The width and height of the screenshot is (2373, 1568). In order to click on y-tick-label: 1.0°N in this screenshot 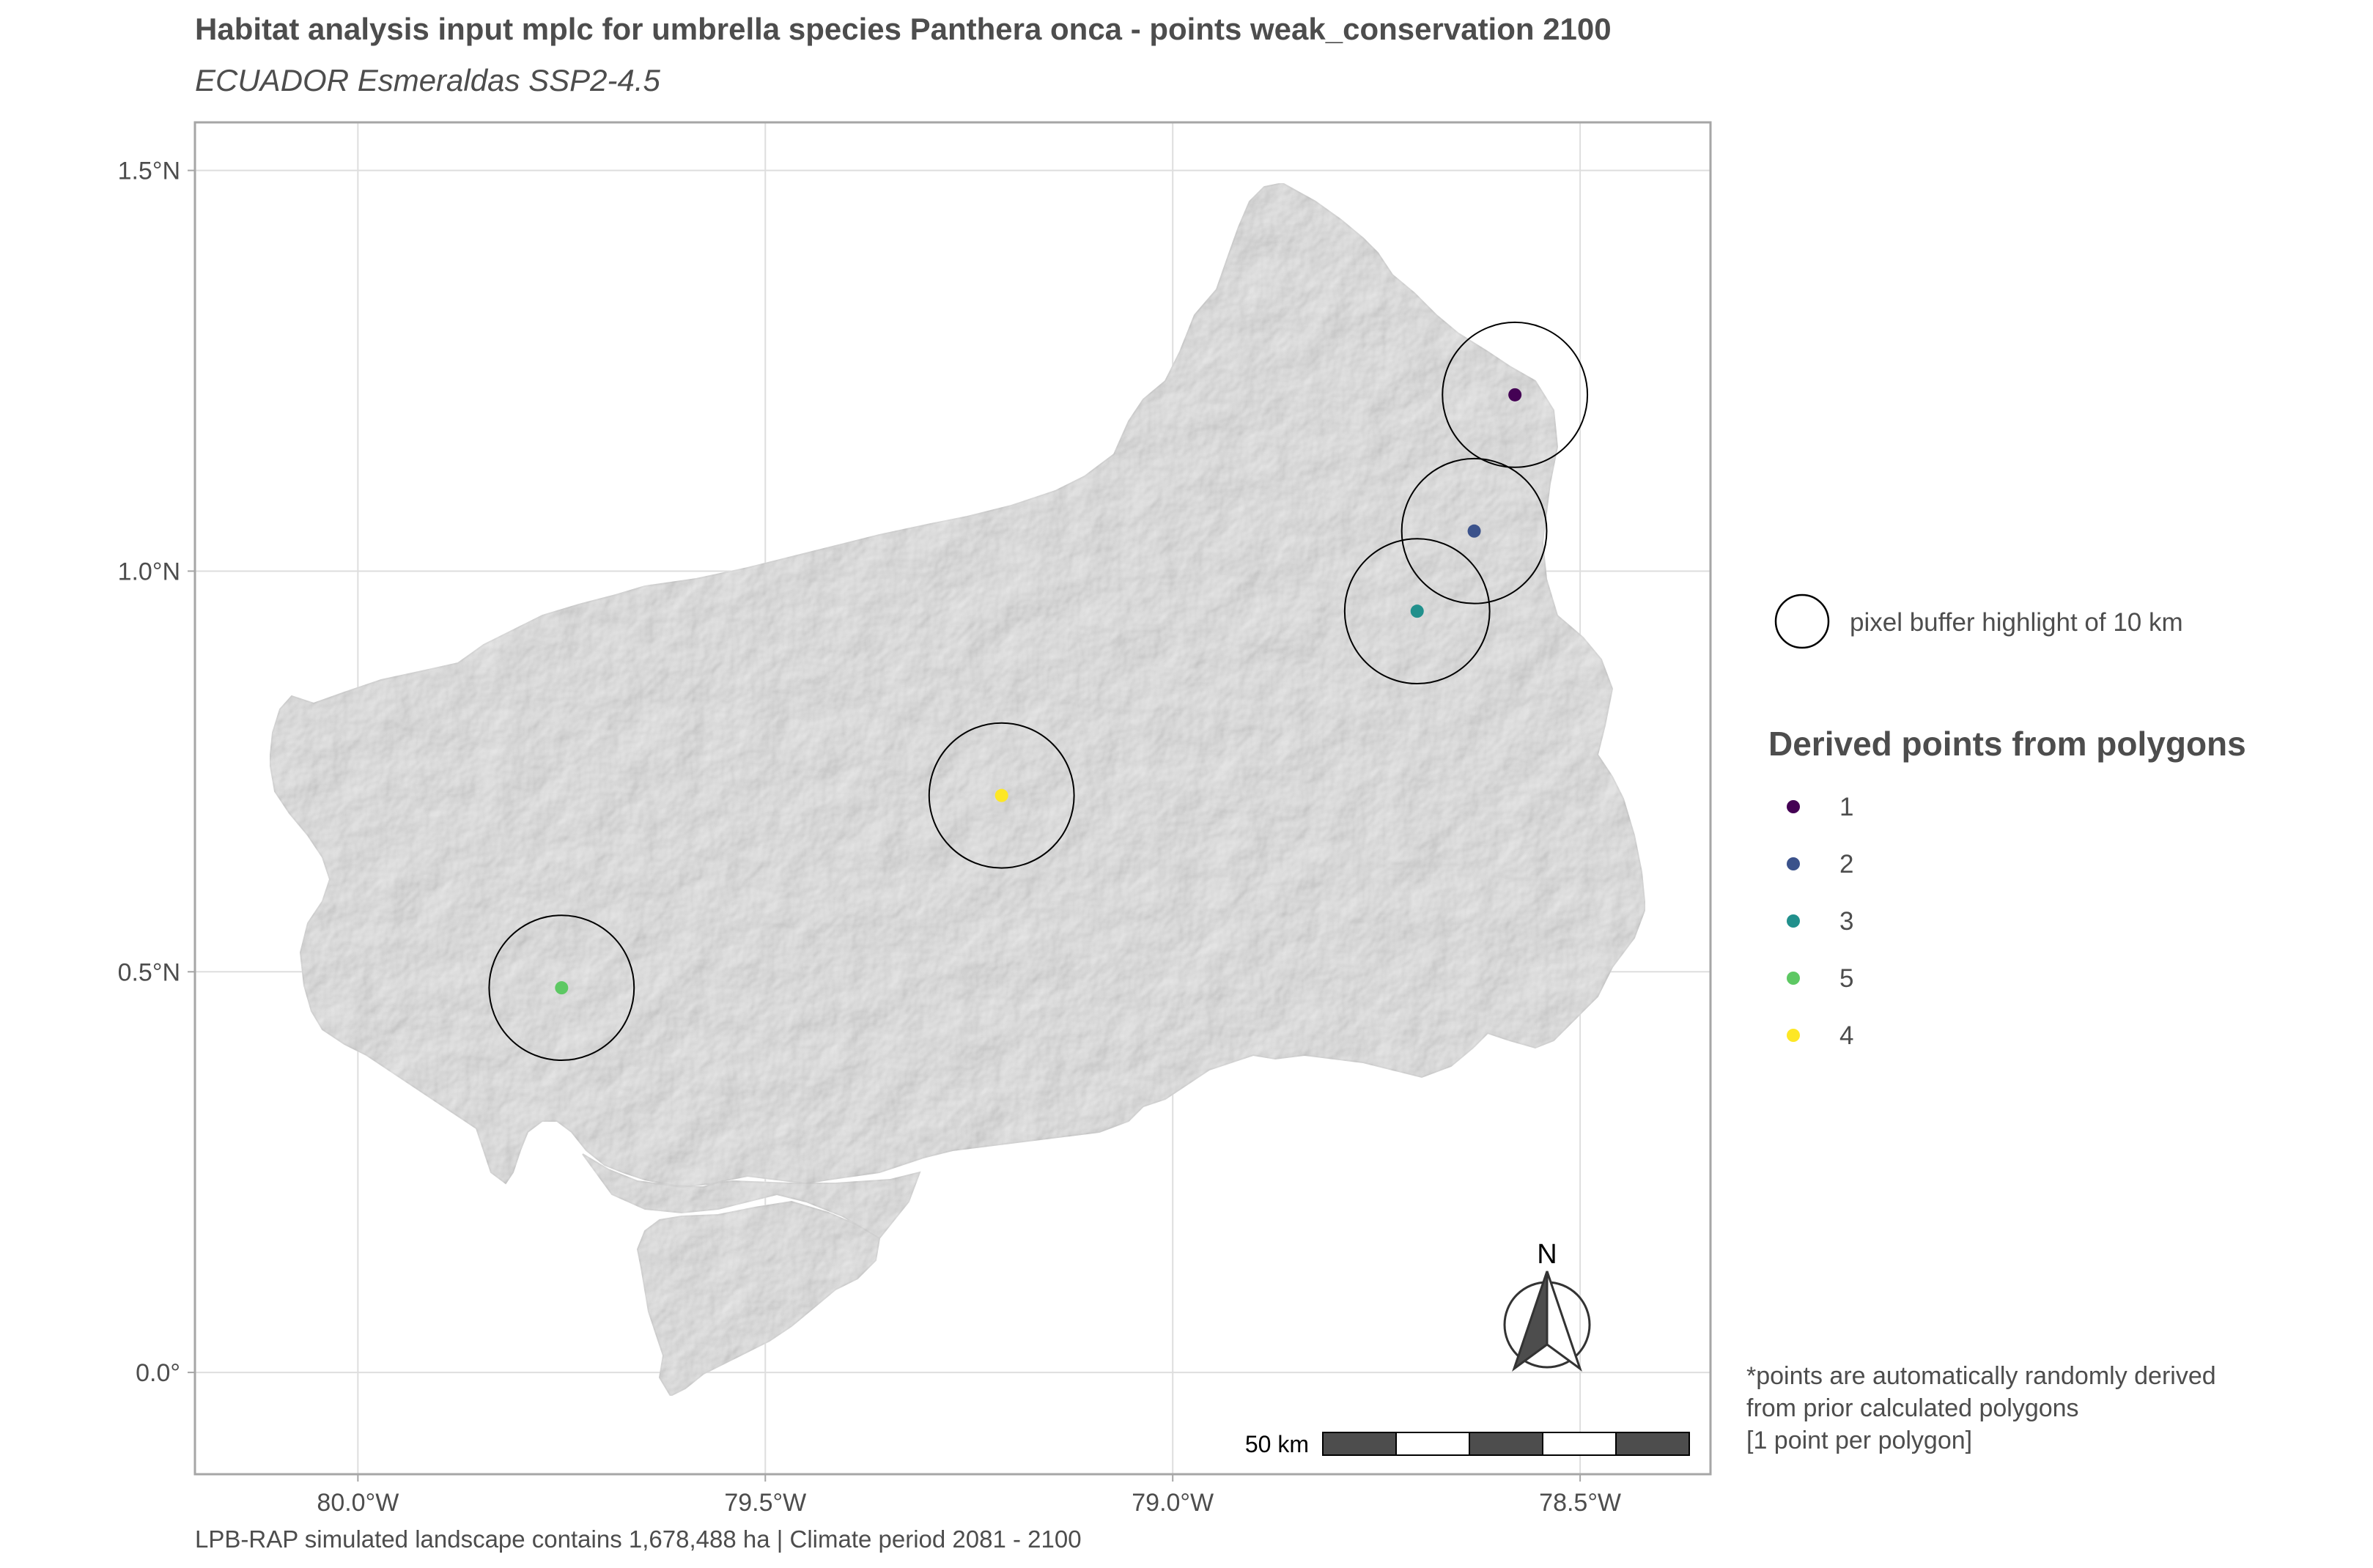, I will do `click(149, 571)`.